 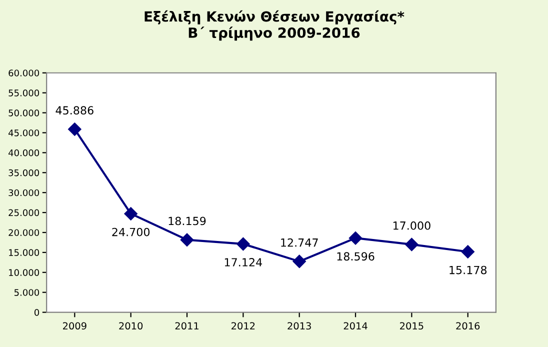 I want to click on y-tick-label: 25.000, so click(x=24, y=212).